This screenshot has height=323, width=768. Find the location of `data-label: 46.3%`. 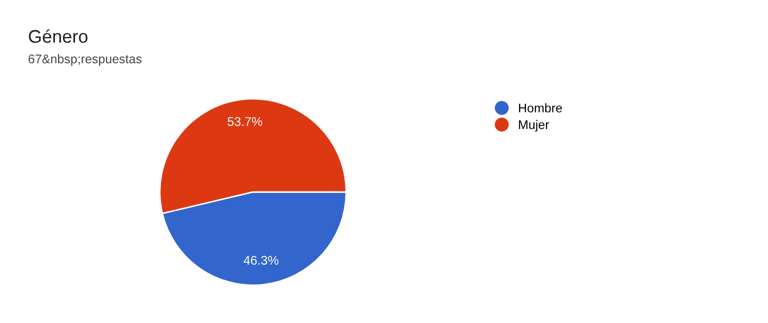

data-label: 46.3% is located at coordinates (261, 260).